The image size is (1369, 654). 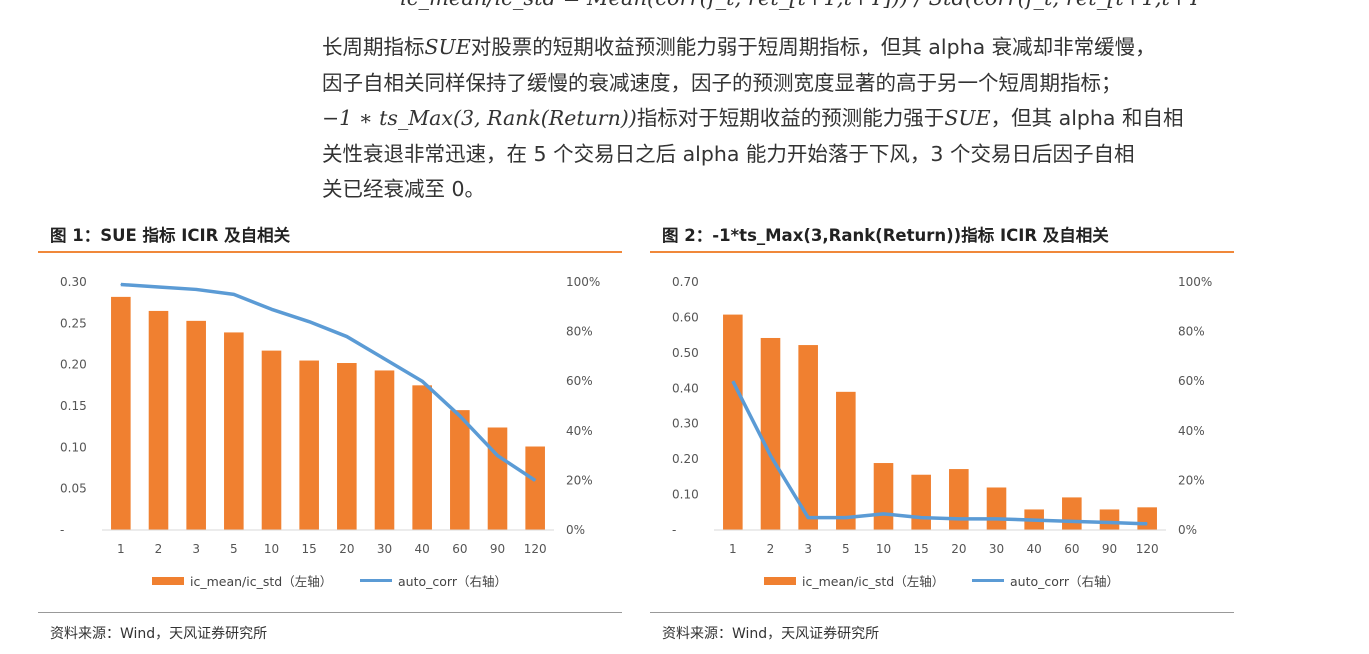 I want to click on paragraph-line-2: 因子自相关同样保持了缓慢的衰减速度，因子的预测宽度显著的高于另一个短周期指标；, so click(x=722, y=82).